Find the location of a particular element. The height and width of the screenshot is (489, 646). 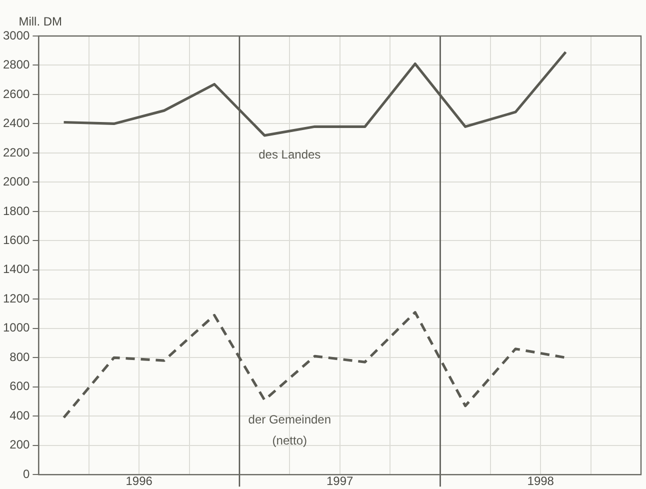

y-tick-label: 2400 is located at coordinates (16, 123).